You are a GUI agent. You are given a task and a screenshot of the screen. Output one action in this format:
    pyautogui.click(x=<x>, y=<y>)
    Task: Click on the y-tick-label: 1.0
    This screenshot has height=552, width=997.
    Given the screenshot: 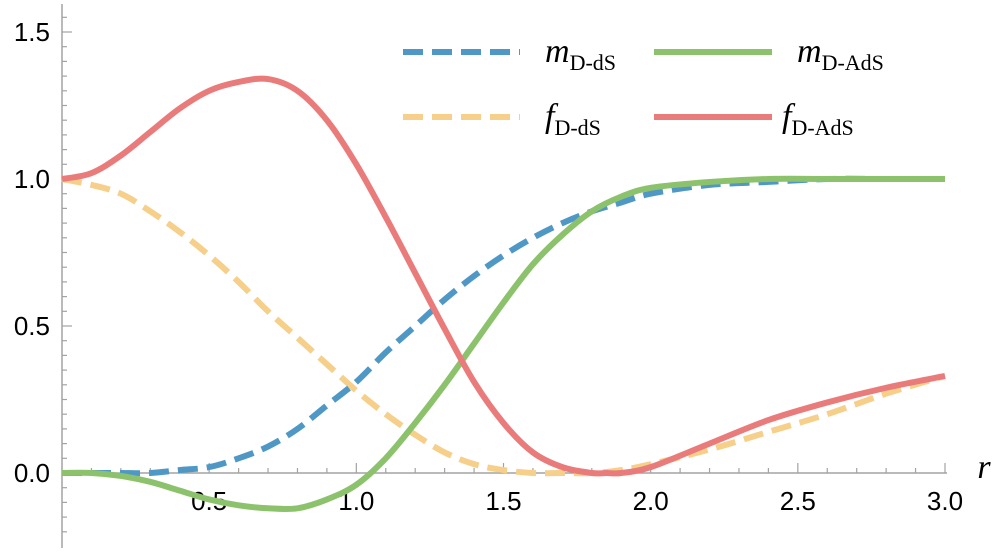 What is the action you would take?
    pyautogui.click(x=32, y=179)
    